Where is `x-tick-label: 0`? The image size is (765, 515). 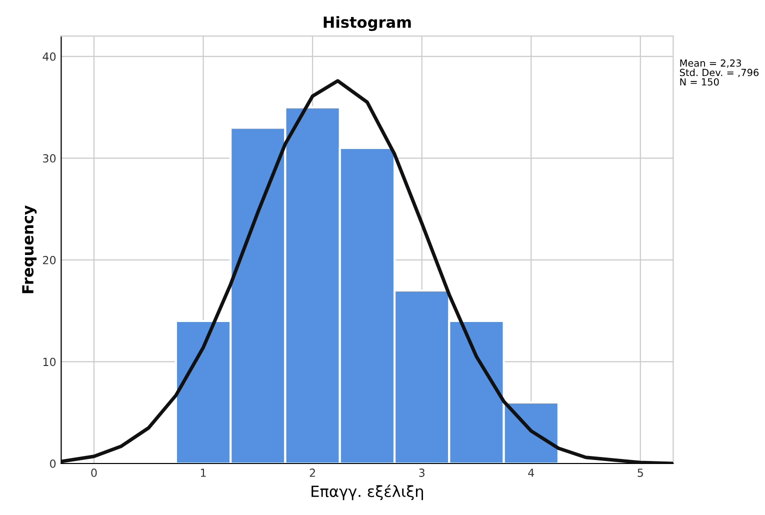 x-tick-label: 0 is located at coordinates (94, 472).